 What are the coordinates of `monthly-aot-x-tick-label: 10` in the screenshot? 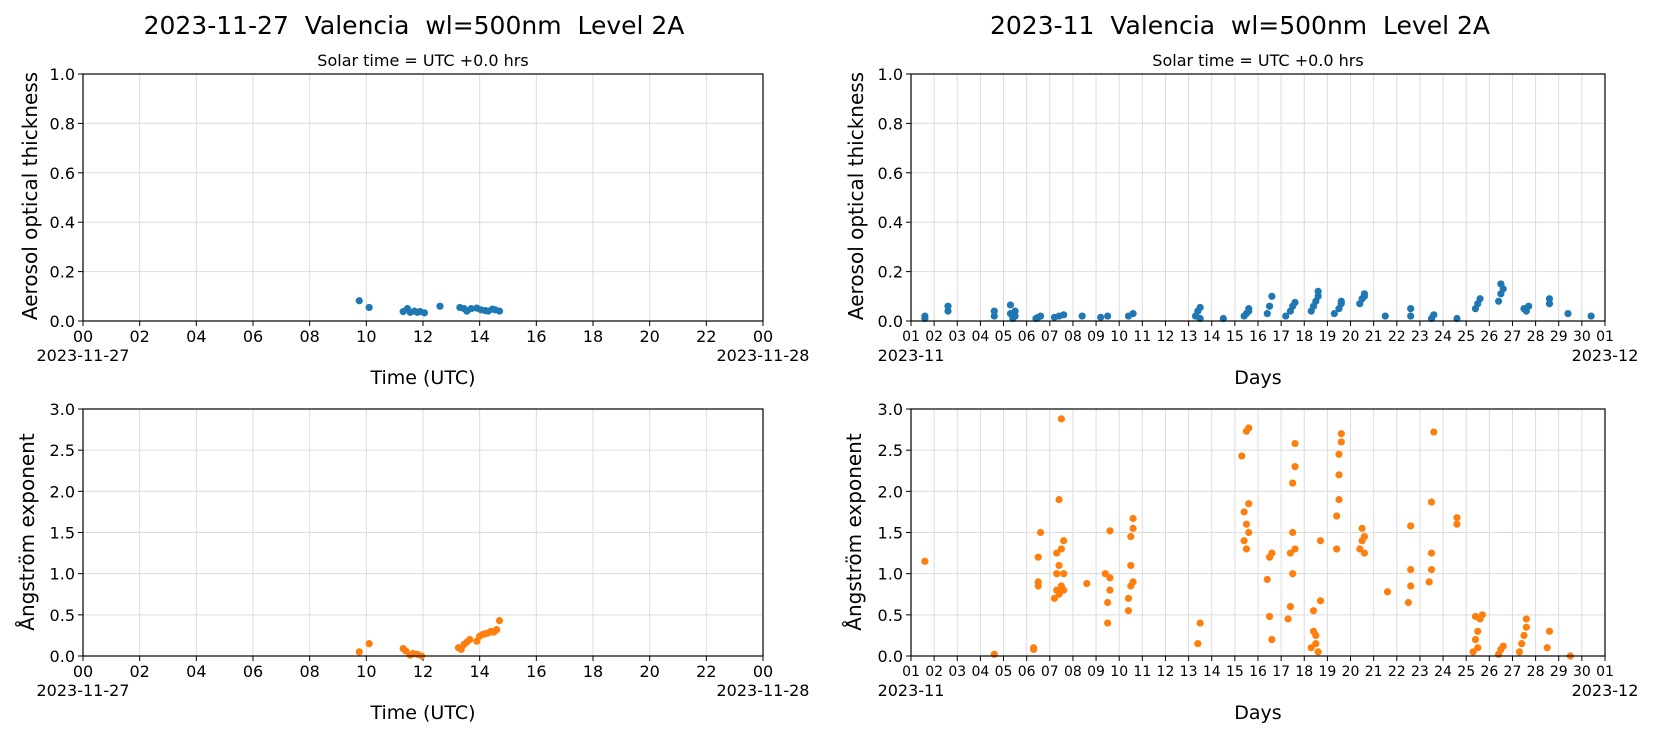 It's located at (1119, 337).